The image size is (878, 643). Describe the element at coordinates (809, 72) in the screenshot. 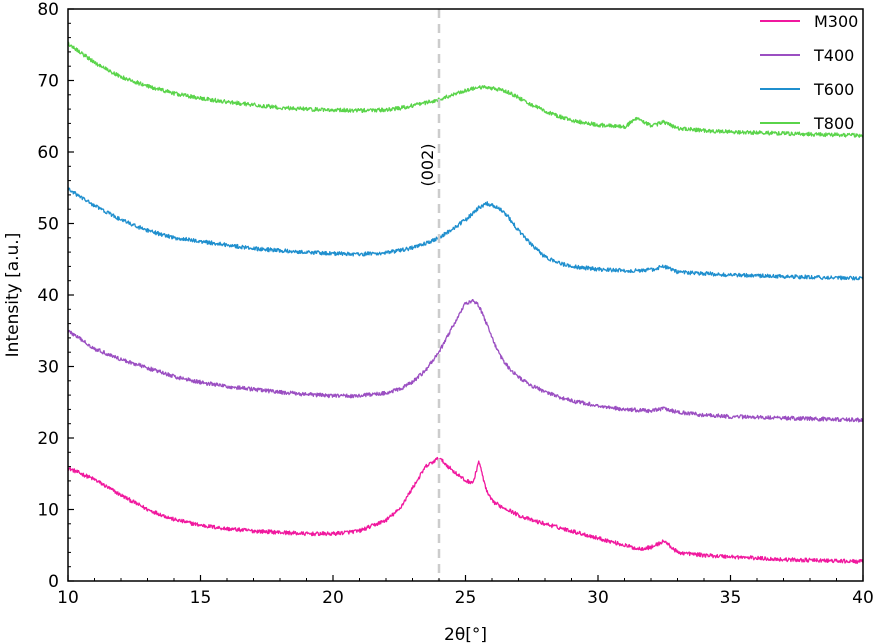

I see `legend: M300 T400 T600 T800` at that location.